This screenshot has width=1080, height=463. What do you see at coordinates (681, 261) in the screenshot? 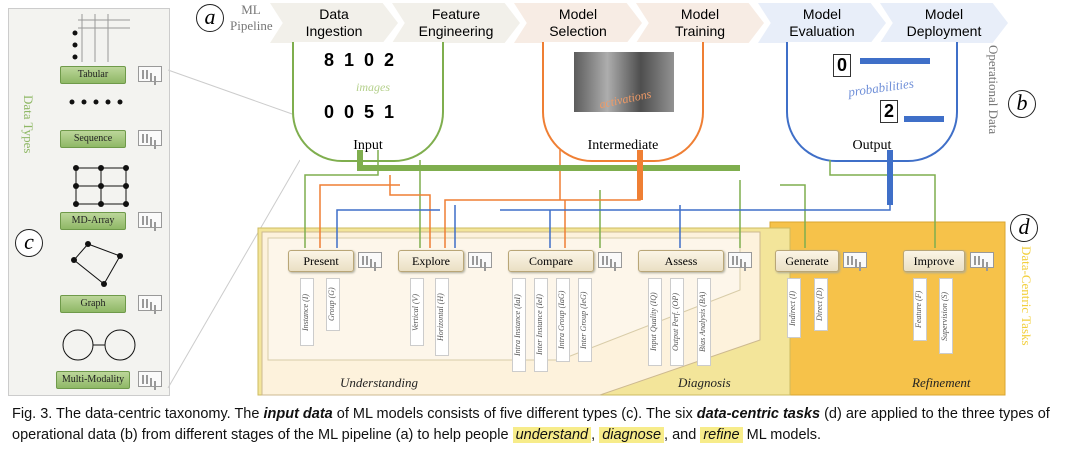
I see `task-assess: Assess` at bounding box center [681, 261].